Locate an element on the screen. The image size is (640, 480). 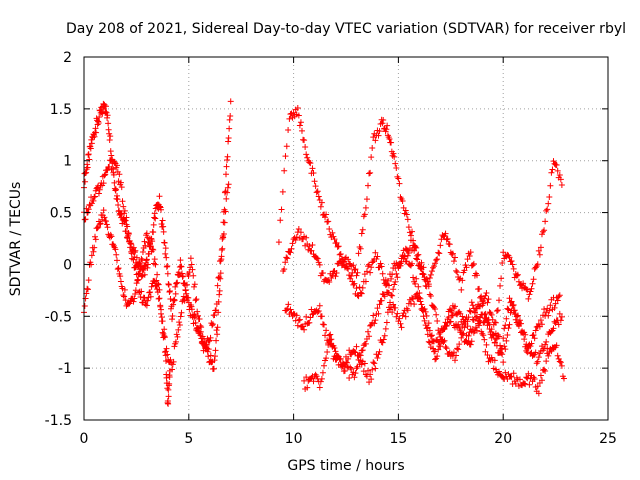
x-tick-label: 15 is located at coordinates (398, 439).